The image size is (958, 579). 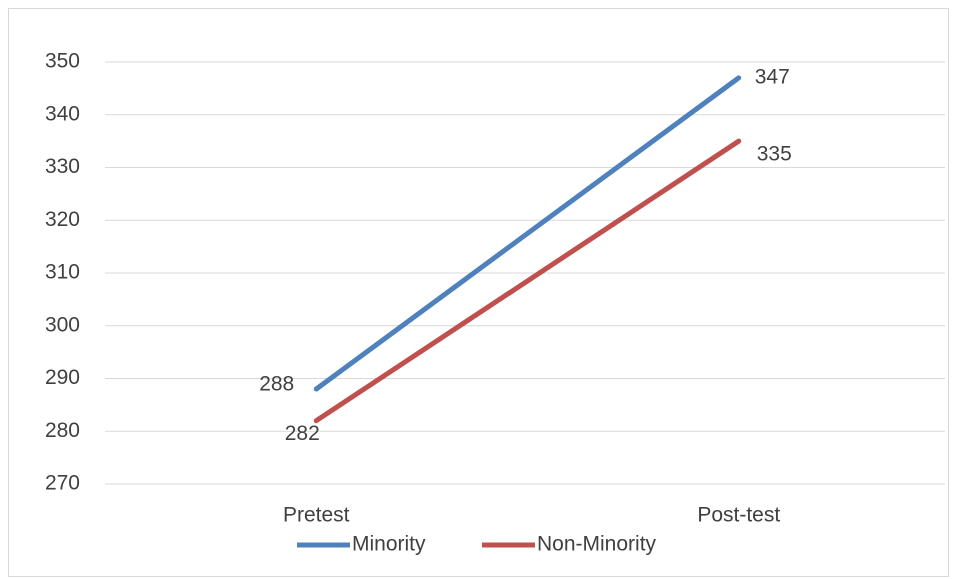 What do you see at coordinates (62, 483) in the screenshot?
I see `y-tick-label: 270` at bounding box center [62, 483].